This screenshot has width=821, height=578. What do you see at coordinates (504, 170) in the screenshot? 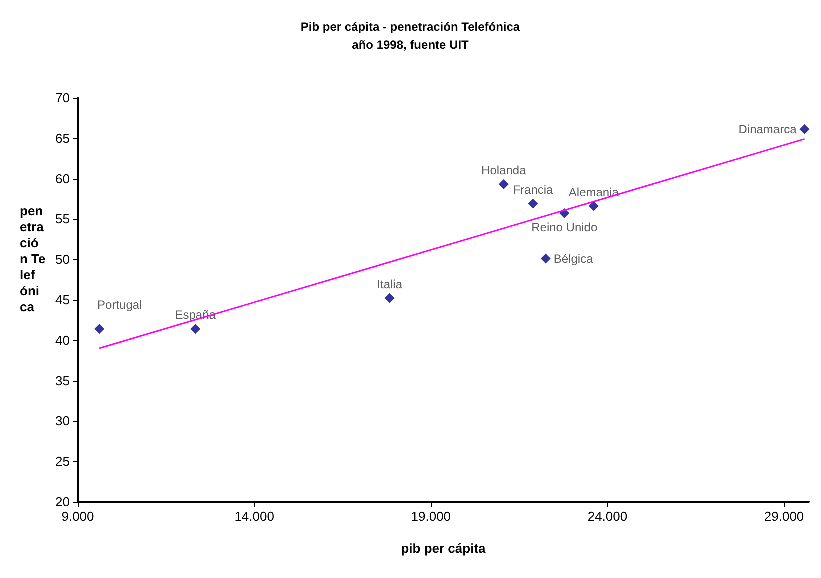
I see `annotation: Holanda` at bounding box center [504, 170].